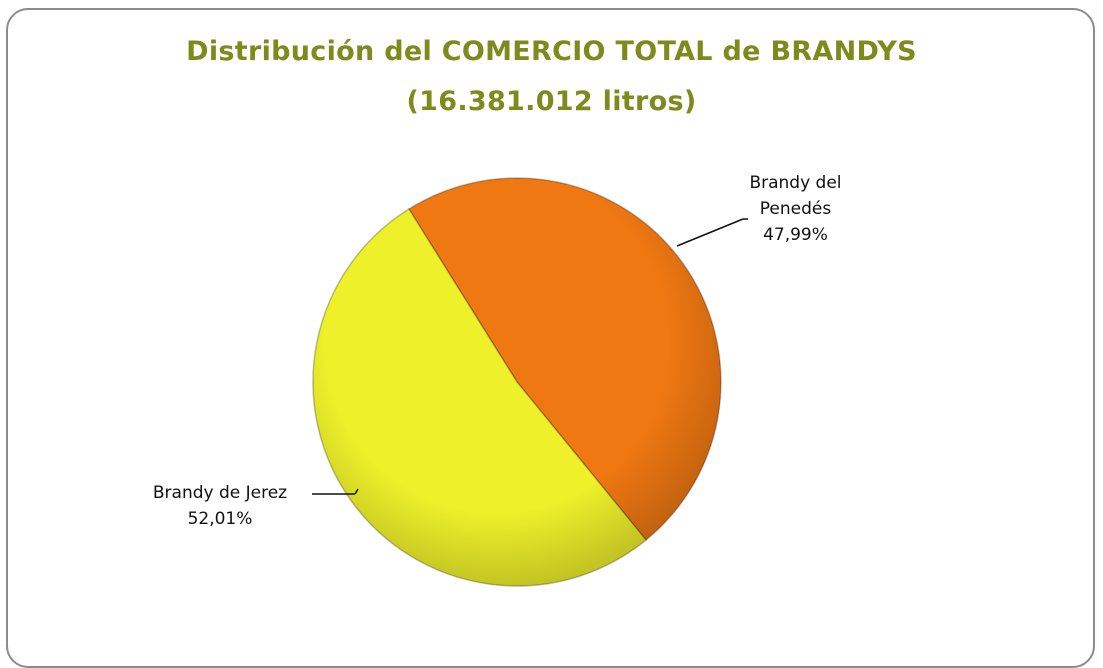  I want to click on slice-label: Brandy del Penedés 47,99%, so click(795, 209).